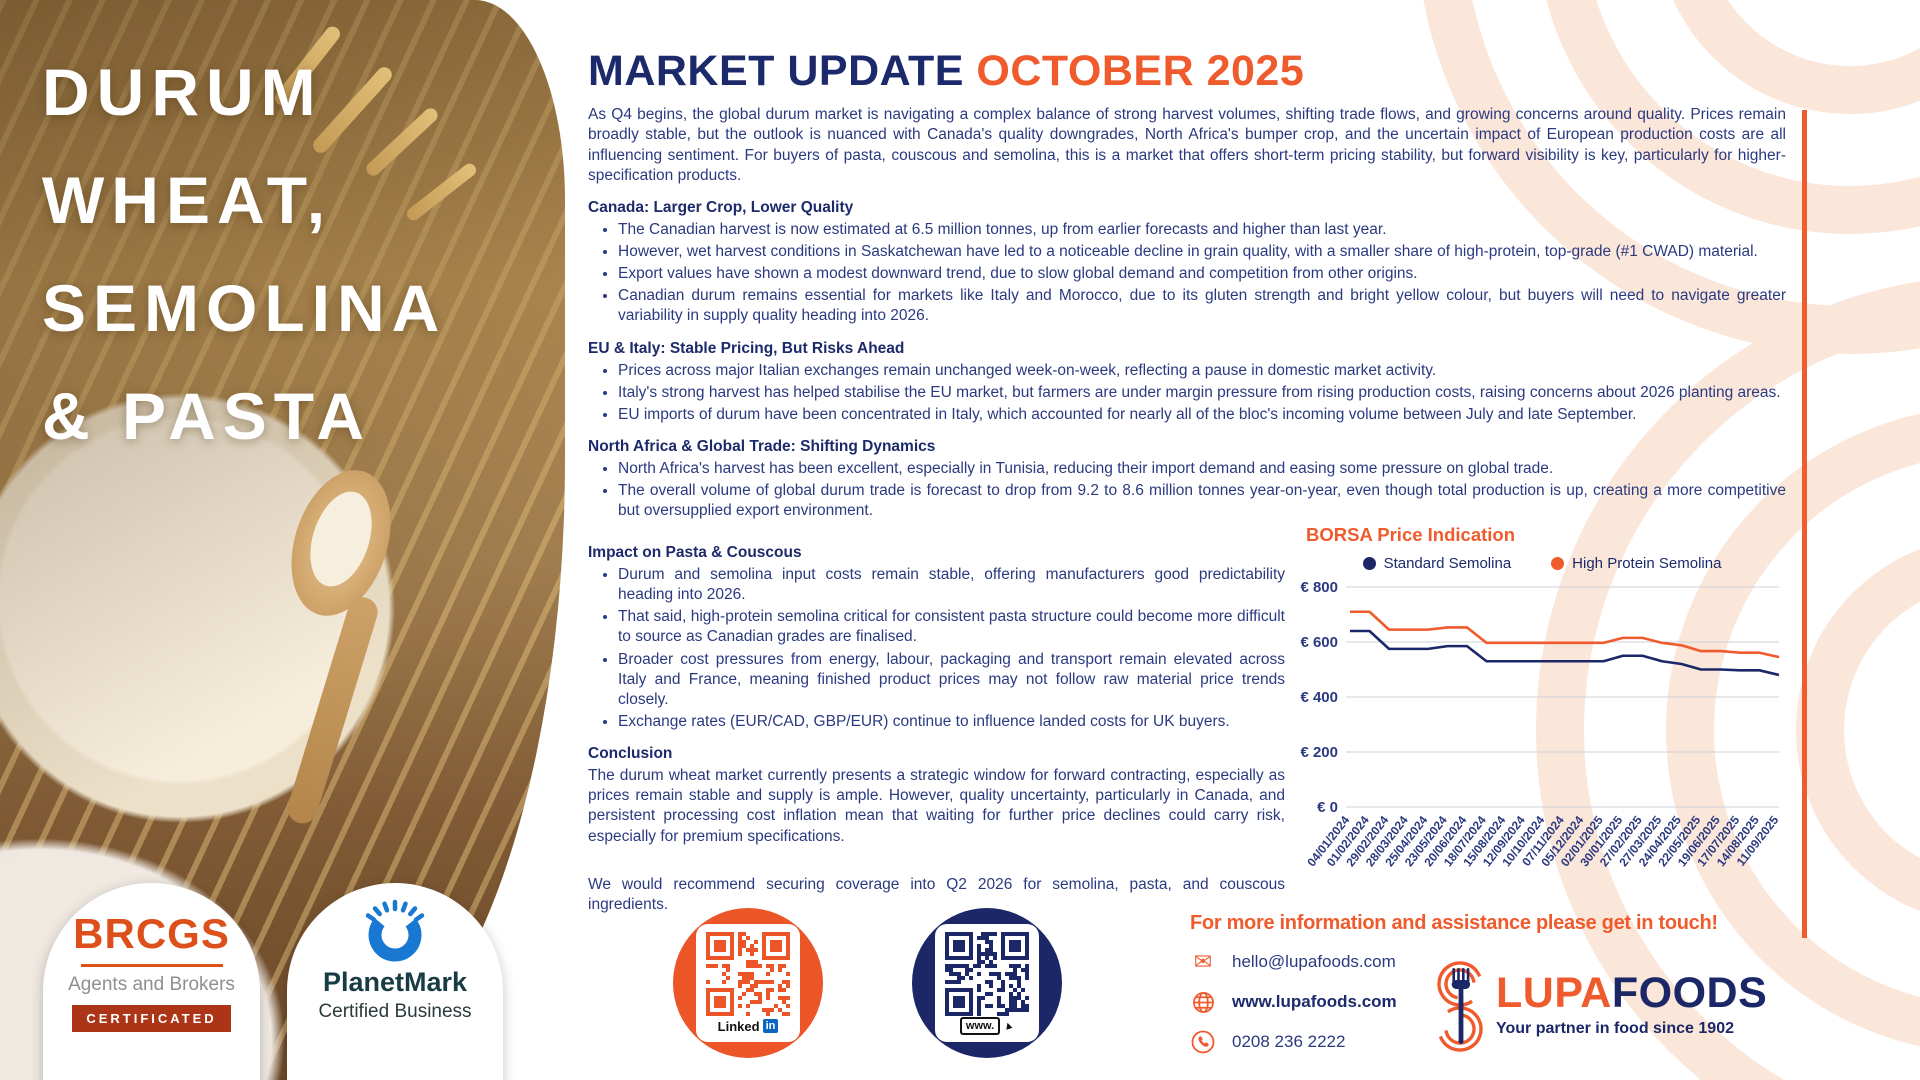  Describe the element at coordinates (182, 92) in the screenshot. I see `hero-title-line: DURUM` at that location.